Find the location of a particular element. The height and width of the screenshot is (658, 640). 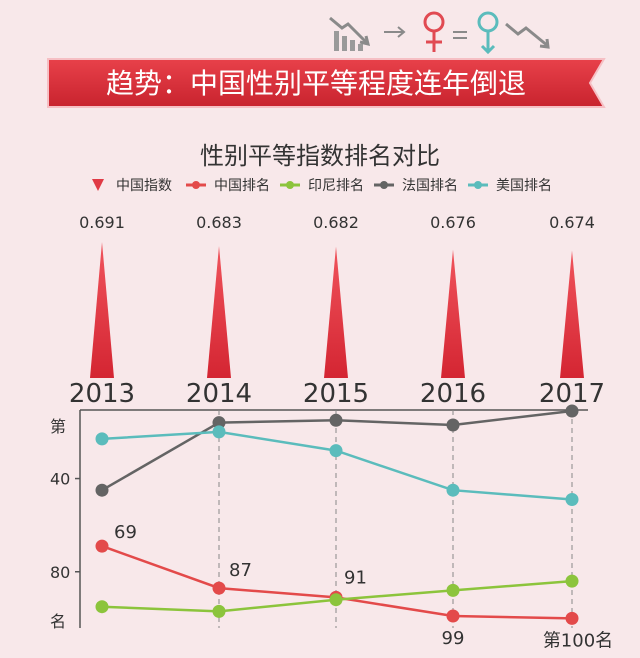

year-label: 2016 is located at coordinates (453, 394).